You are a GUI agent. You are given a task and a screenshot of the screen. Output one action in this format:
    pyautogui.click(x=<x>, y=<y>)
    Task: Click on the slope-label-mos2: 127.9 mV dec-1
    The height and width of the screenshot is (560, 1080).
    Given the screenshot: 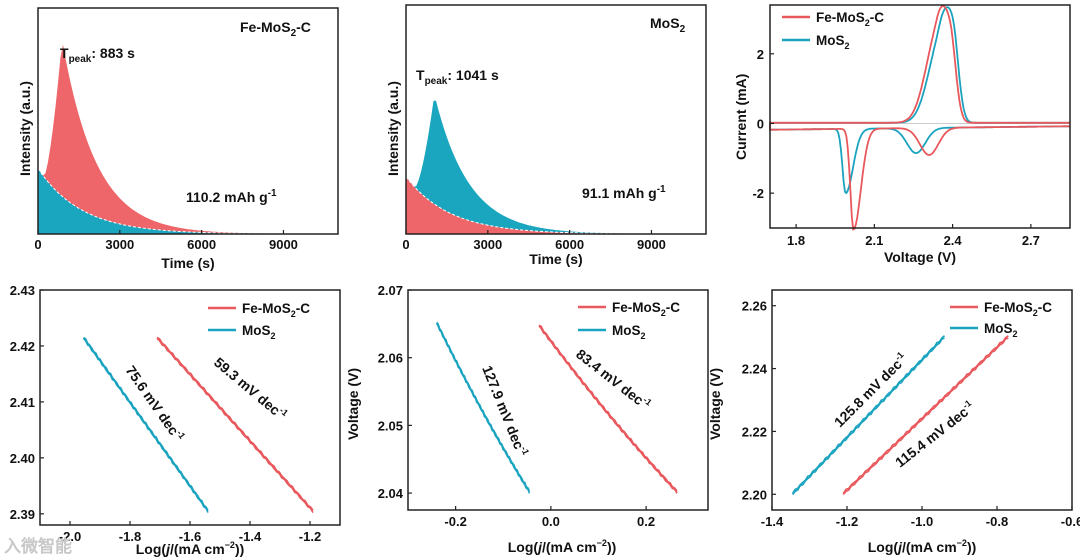 What is the action you would take?
    pyautogui.click(x=505, y=411)
    